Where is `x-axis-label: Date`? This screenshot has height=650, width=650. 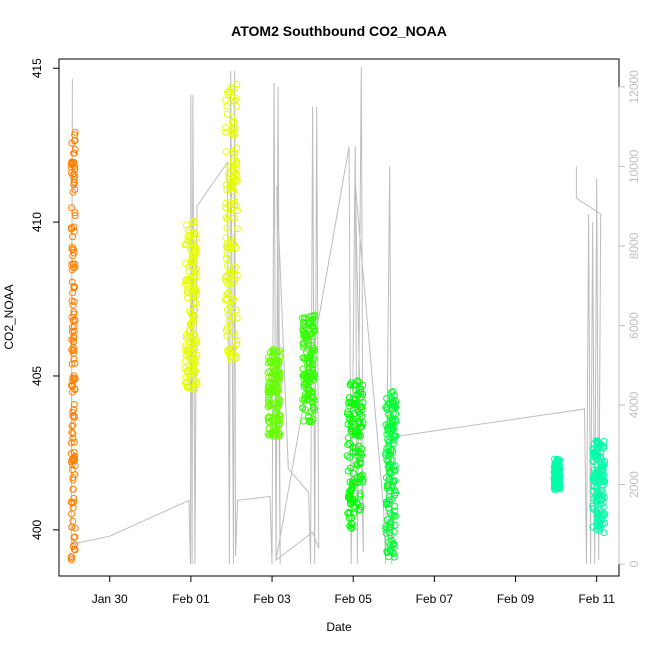 x-axis-label: Date is located at coordinates (339, 627).